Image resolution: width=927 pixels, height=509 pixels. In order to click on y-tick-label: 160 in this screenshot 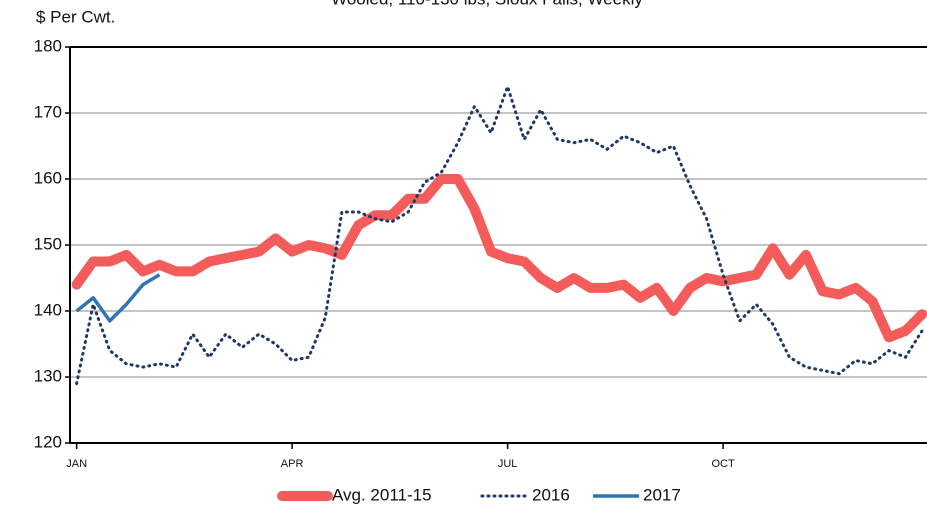, I will do `click(48, 177)`.